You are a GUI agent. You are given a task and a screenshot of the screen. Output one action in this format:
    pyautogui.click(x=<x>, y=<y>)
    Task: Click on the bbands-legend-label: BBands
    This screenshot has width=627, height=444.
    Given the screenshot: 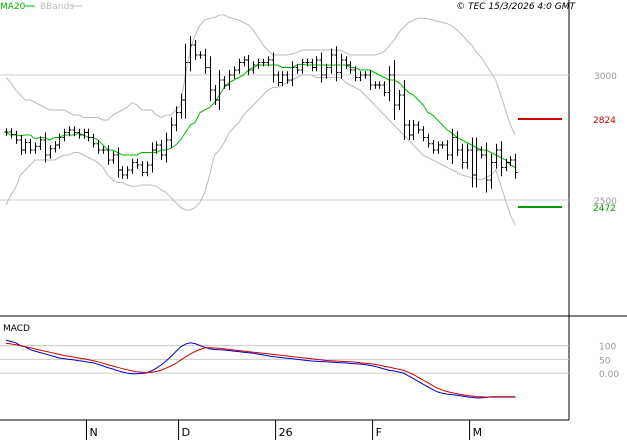 What is the action you would take?
    pyautogui.click(x=57, y=7)
    